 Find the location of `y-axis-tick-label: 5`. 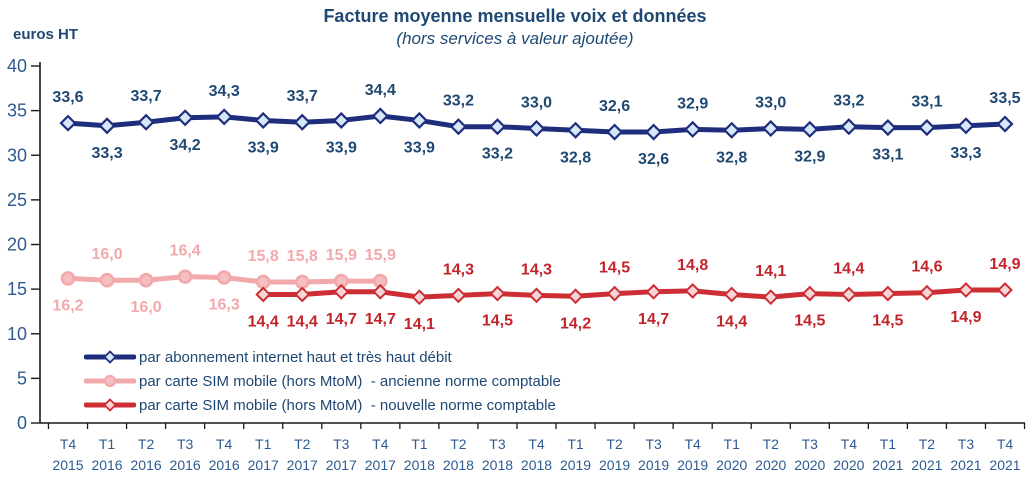

y-axis-tick-label: 5 is located at coordinates (22, 378).